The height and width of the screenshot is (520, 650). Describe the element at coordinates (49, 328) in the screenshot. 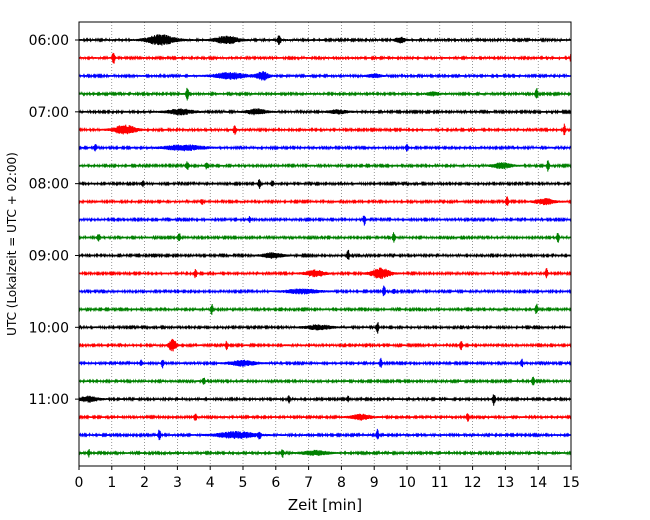

I see `y-tick-label: 10:00` at that location.